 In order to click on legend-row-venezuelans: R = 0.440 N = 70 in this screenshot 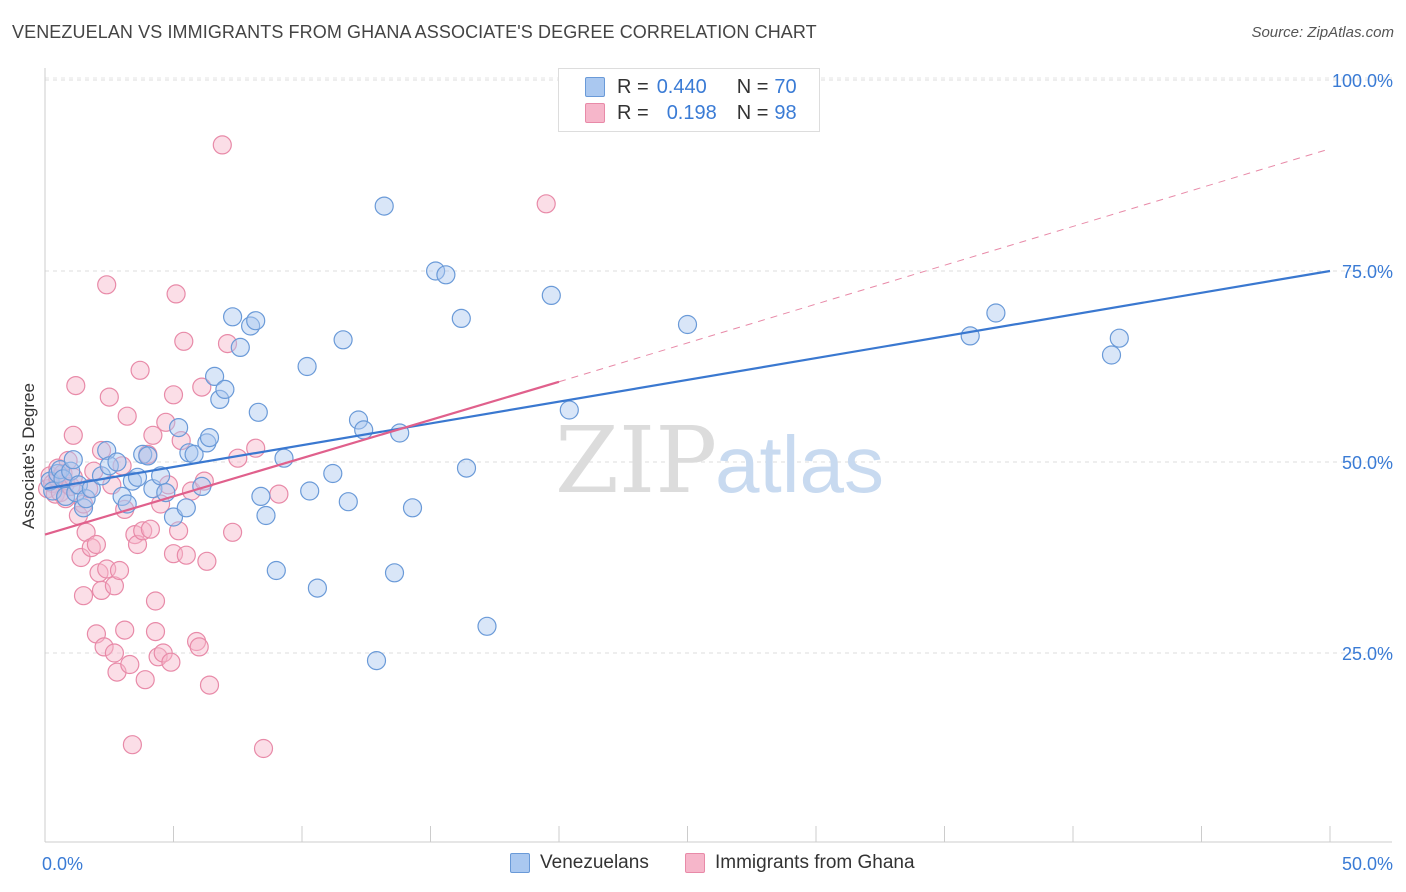, I will do `click(691, 87)`.